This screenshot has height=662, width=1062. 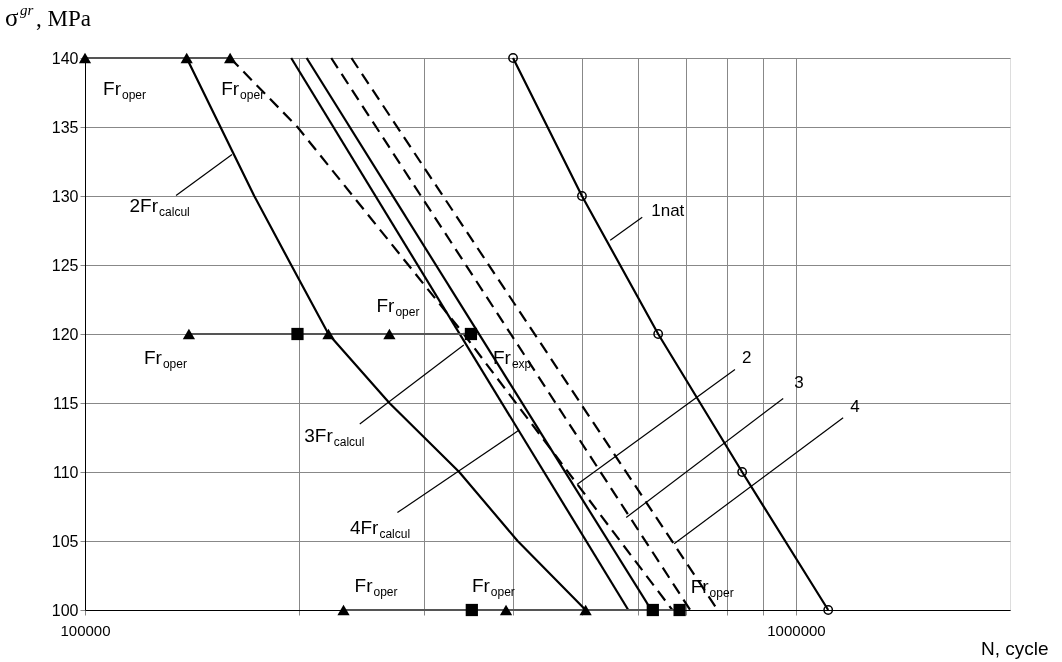 I want to click on annotation: 3, so click(x=799, y=382).